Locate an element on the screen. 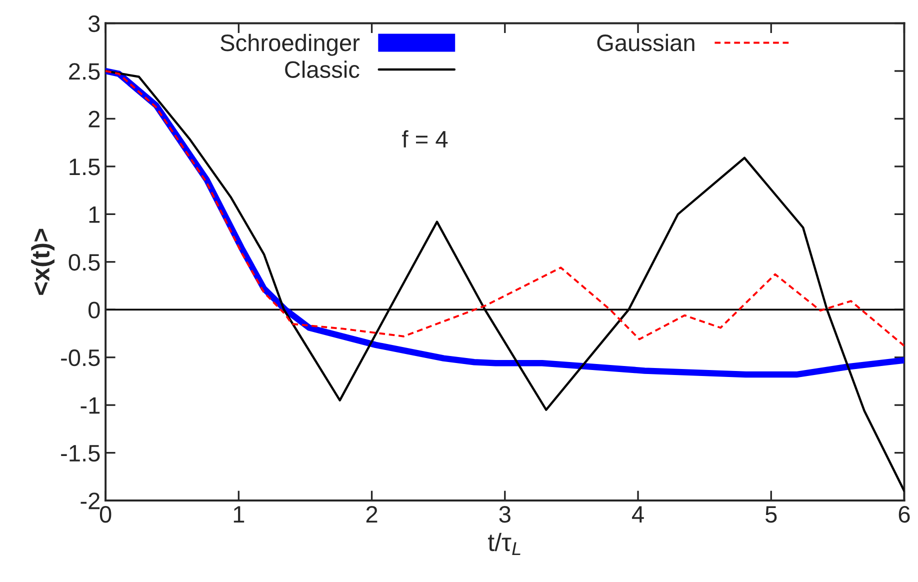 The image size is (918, 582). y-tick-label: 2 is located at coordinates (94, 119).